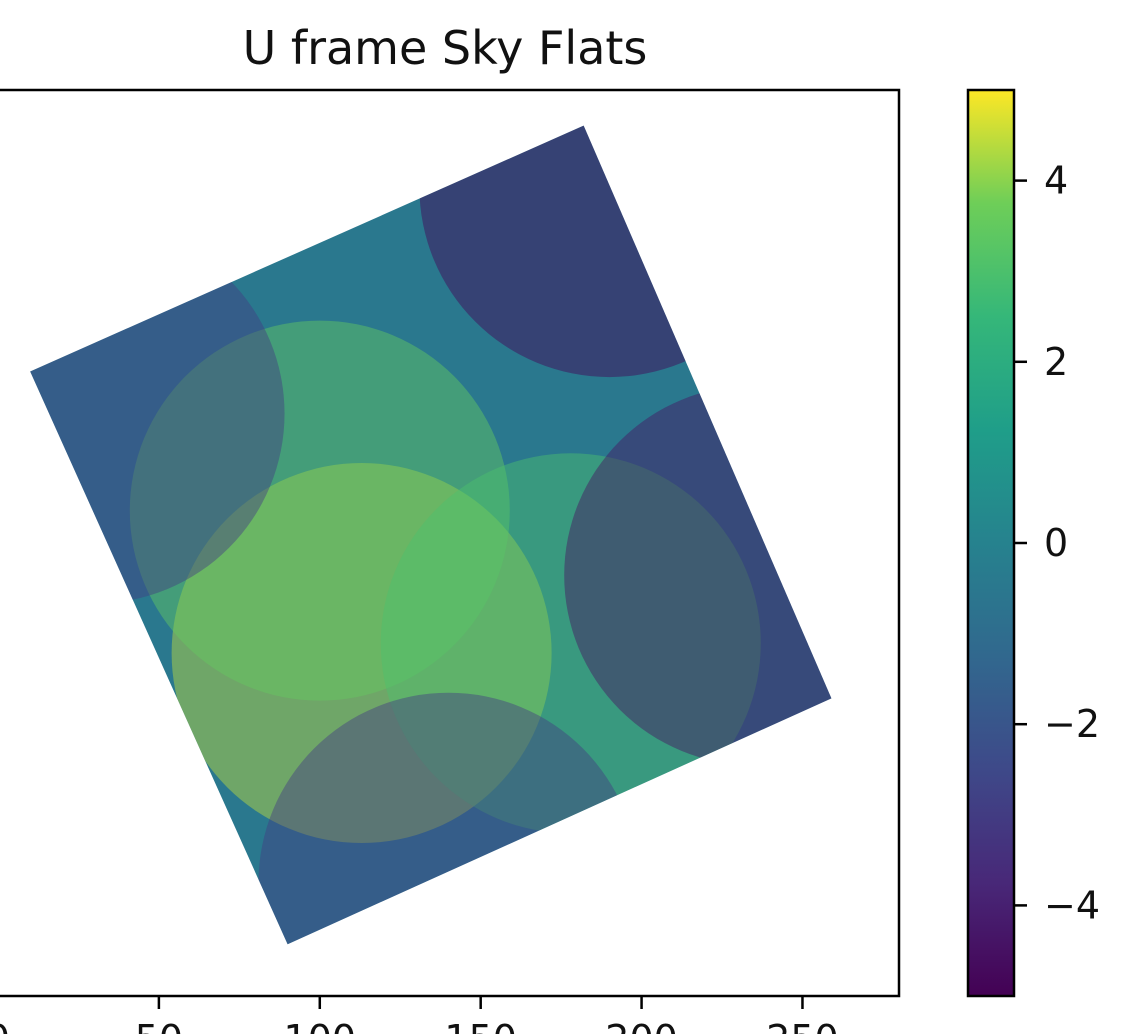 This screenshot has width=1136, height=1034. What do you see at coordinates (480, 1025) in the screenshot?
I see `x-tick-label: 150` at bounding box center [480, 1025].